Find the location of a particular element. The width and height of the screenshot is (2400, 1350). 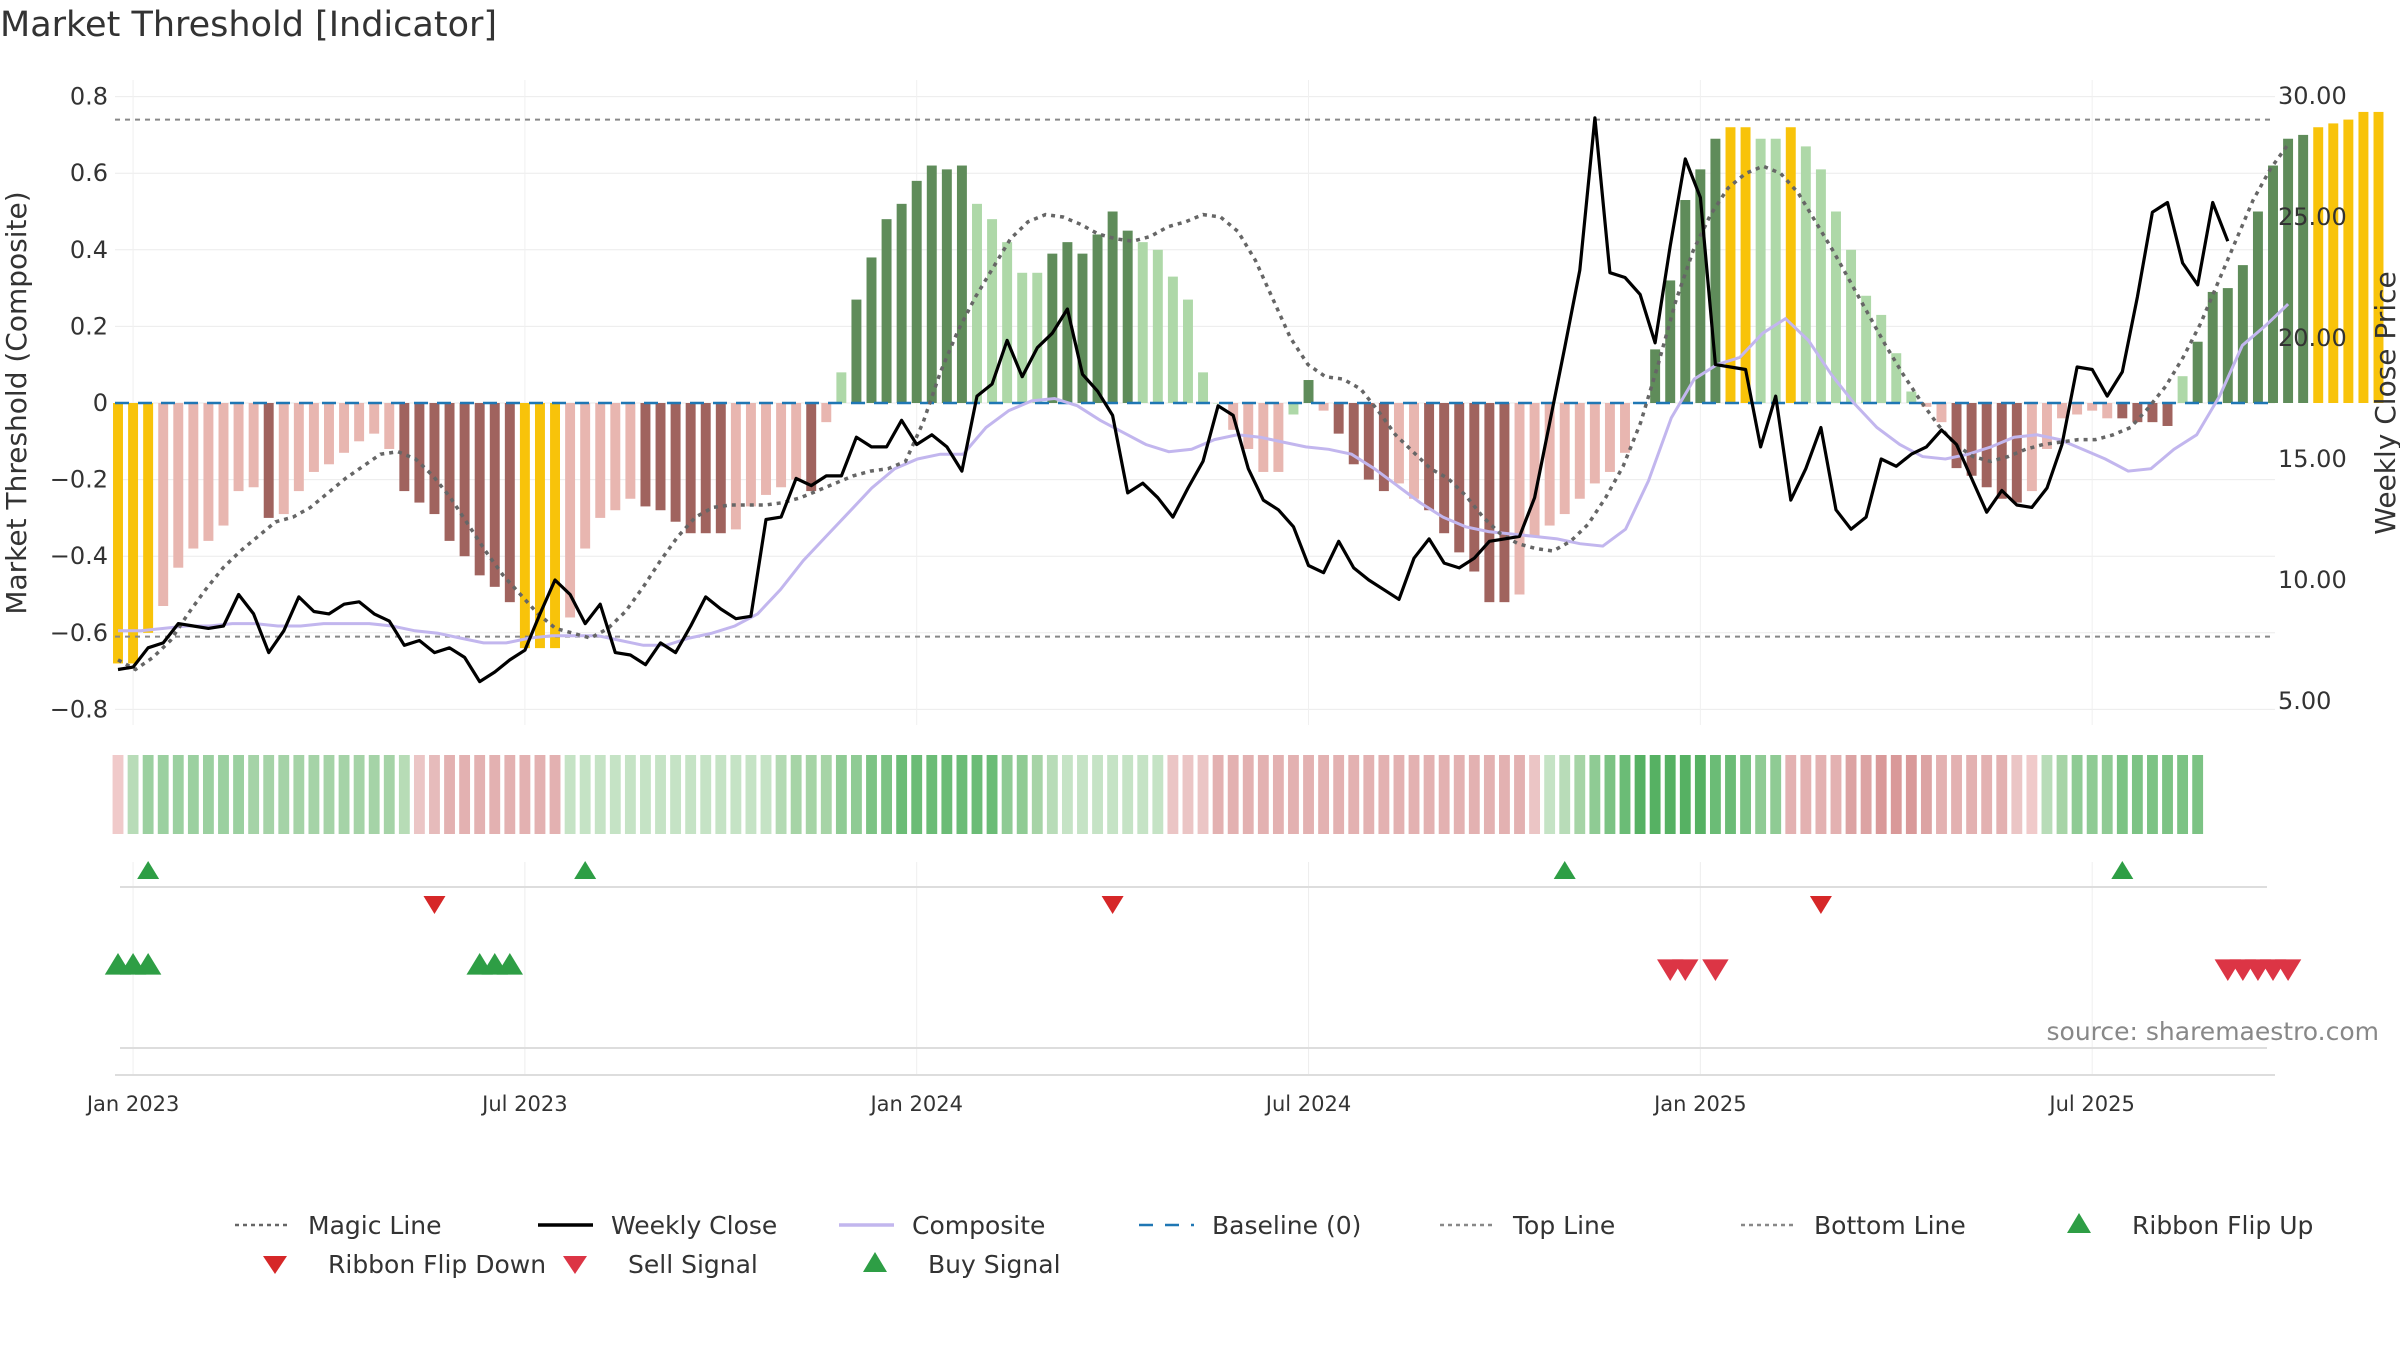

ribbon-strip is located at coordinates (1158, 794).